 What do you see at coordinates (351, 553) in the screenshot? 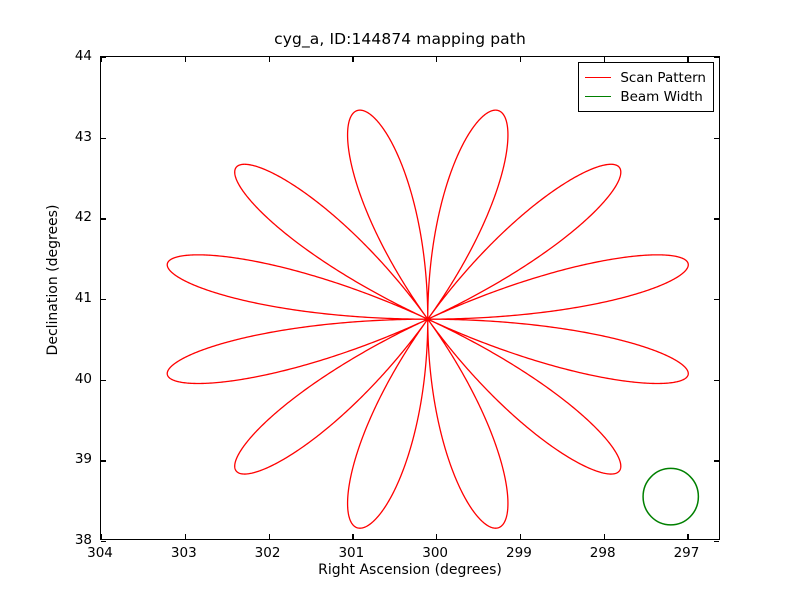
I see `x-tick-label: 301` at bounding box center [351, 553].